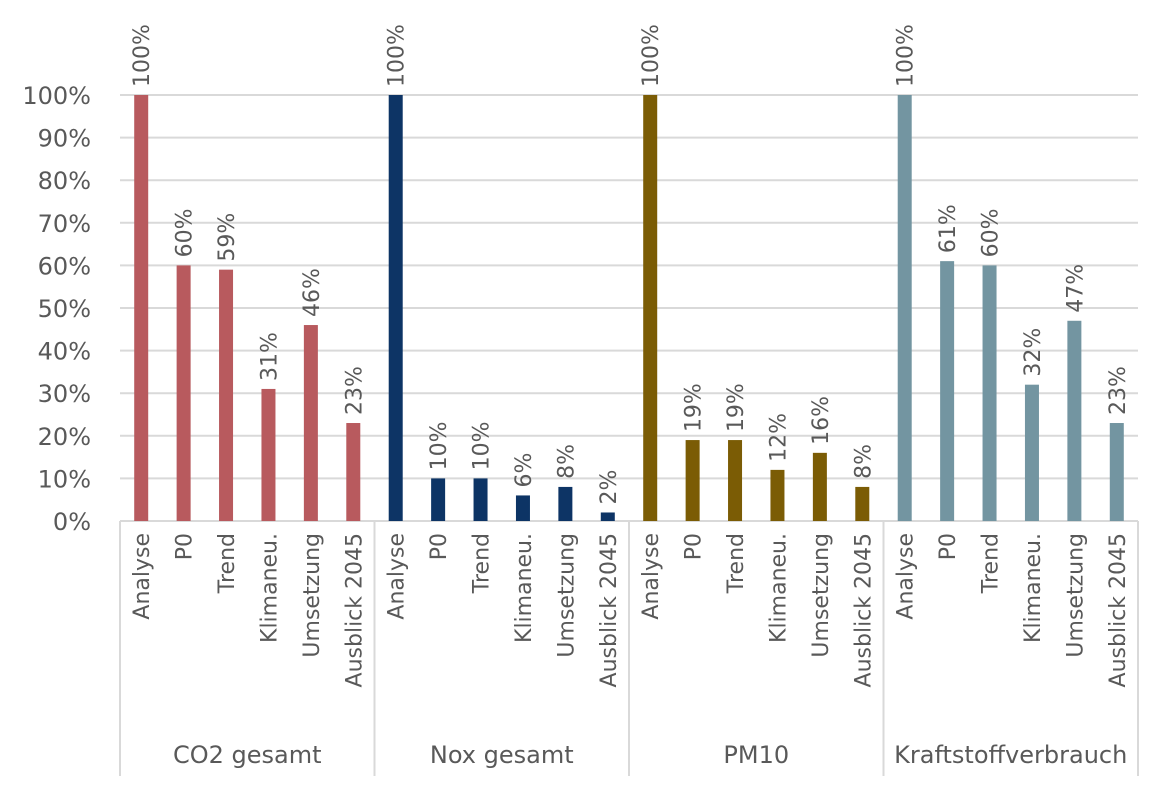 The height and width of the screenshot is (793, 1161). Describe the element at coordinates (64, 352) in the screenshot. I see `y-tick-label: 40%` at that location.